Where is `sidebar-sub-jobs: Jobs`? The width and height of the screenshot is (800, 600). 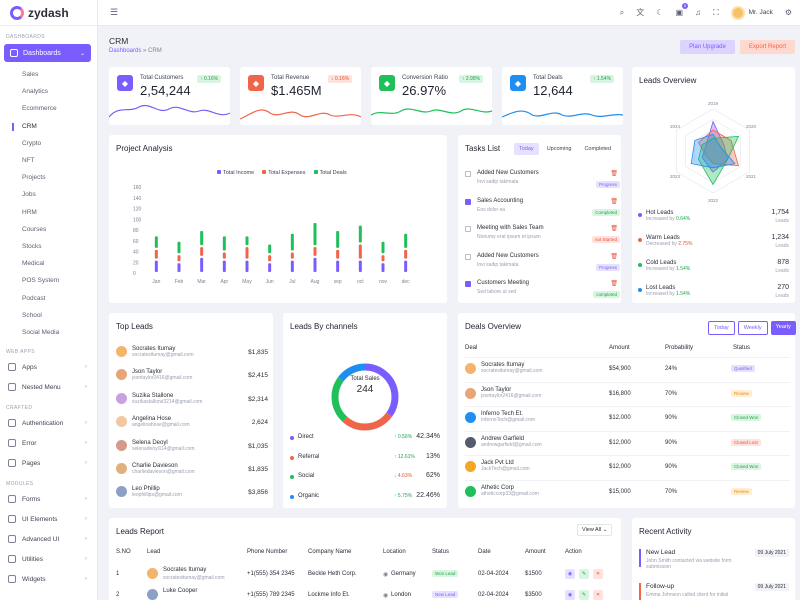 sidebar-sub-jobs: Jobs is located at coordinates (29, 195).